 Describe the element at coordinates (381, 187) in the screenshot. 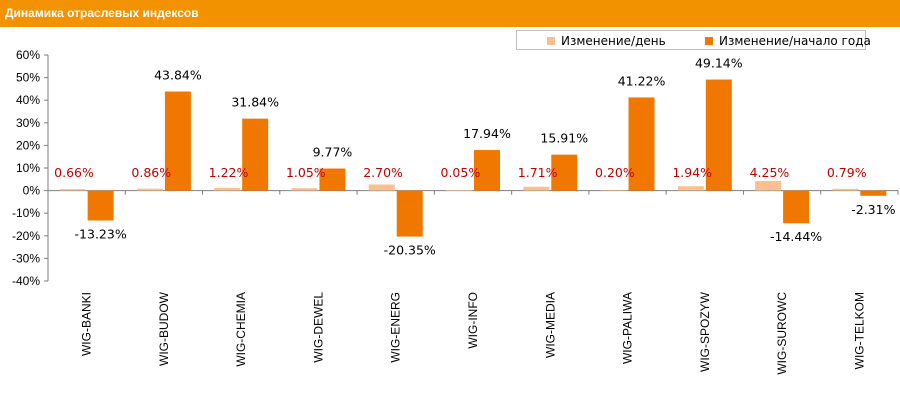

I see `bar-daily-wig-energ` at that location.